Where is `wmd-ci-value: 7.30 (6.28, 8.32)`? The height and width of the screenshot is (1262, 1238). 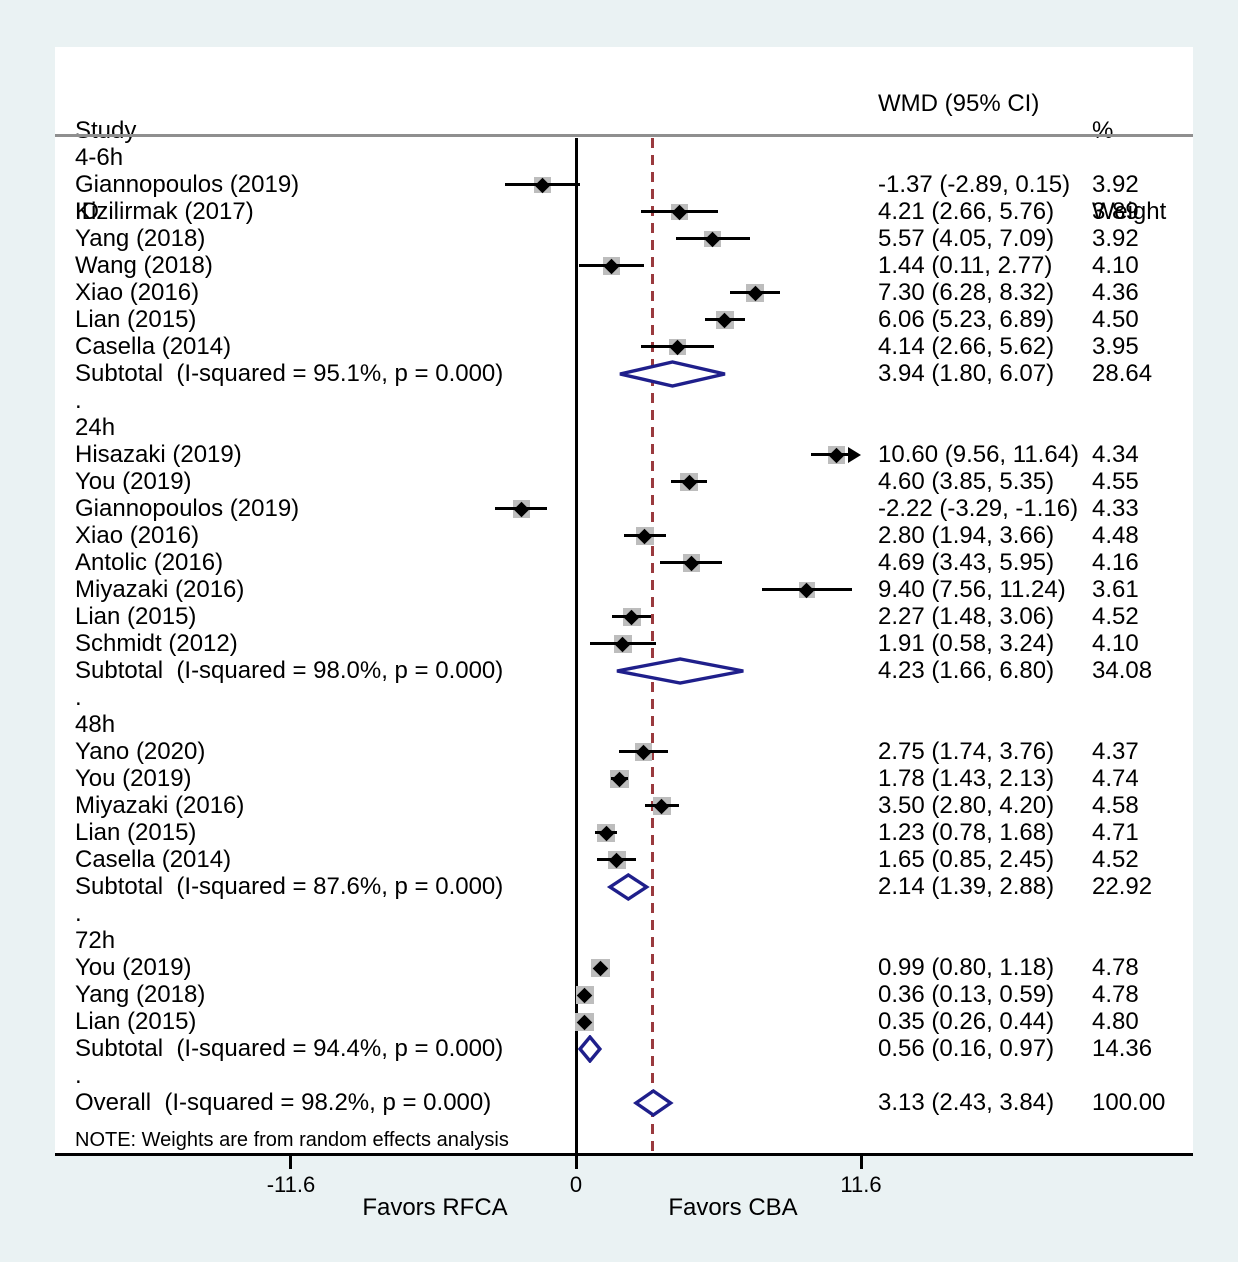
wmd-ci-value: 7.30 (6.28, 8.32) is located at coordinates (966, 292).